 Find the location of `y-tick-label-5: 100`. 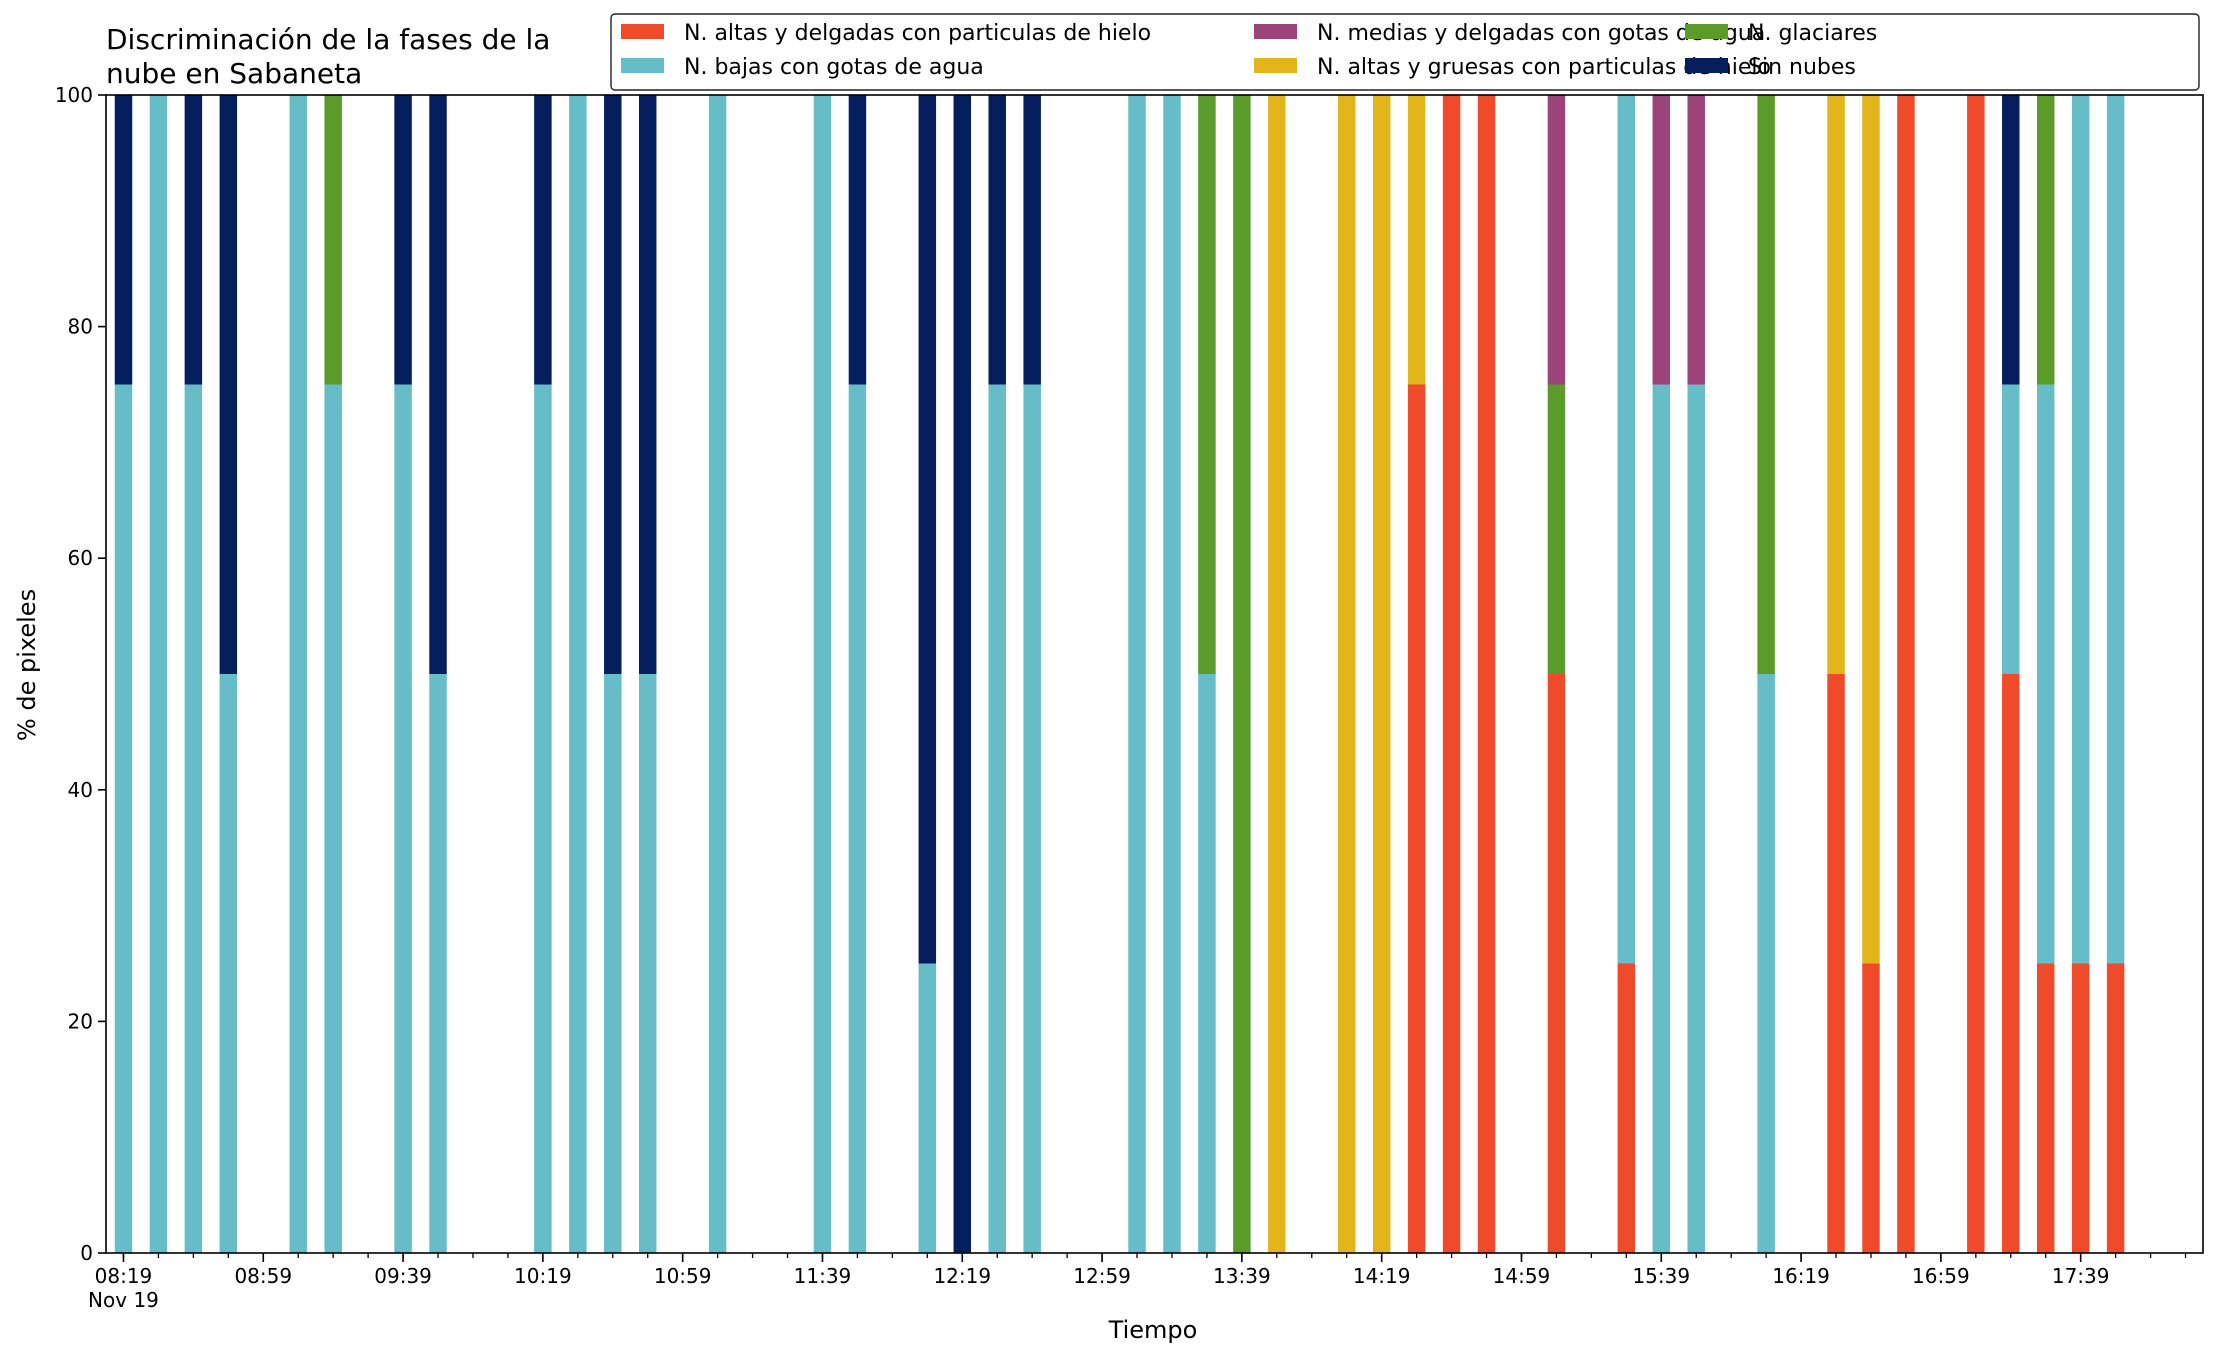

y-tick-label-5: 100 is located at coordinates (74, 95).